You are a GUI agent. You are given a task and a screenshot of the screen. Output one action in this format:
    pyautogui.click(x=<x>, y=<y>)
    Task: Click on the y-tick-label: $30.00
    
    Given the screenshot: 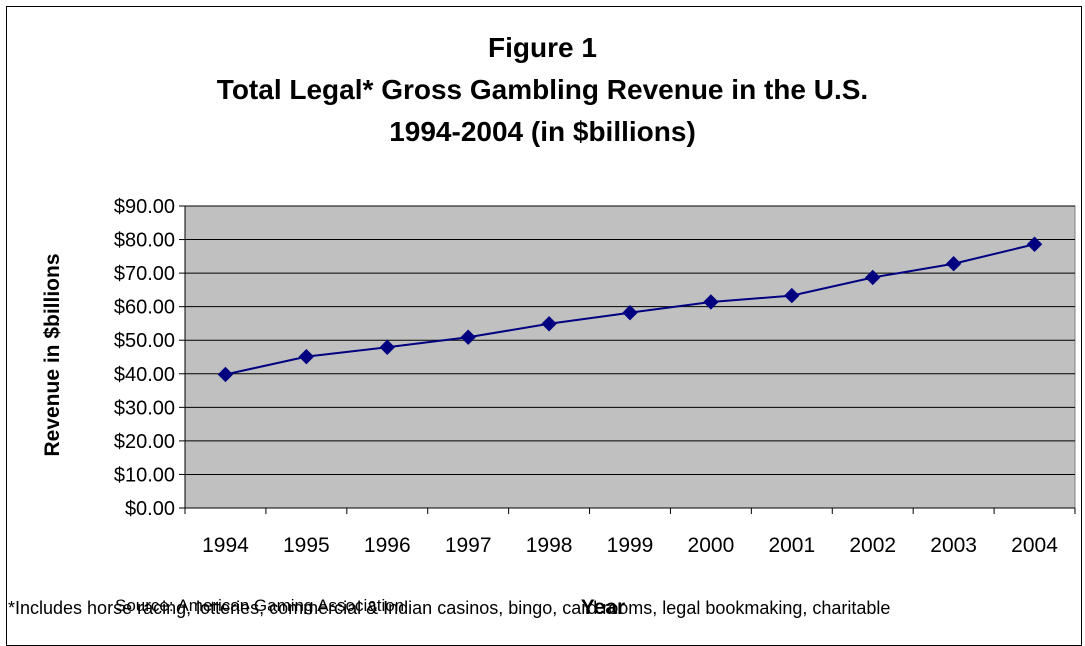 What is the action you would take?
    pyautogui.click(x=144, y=408)
    